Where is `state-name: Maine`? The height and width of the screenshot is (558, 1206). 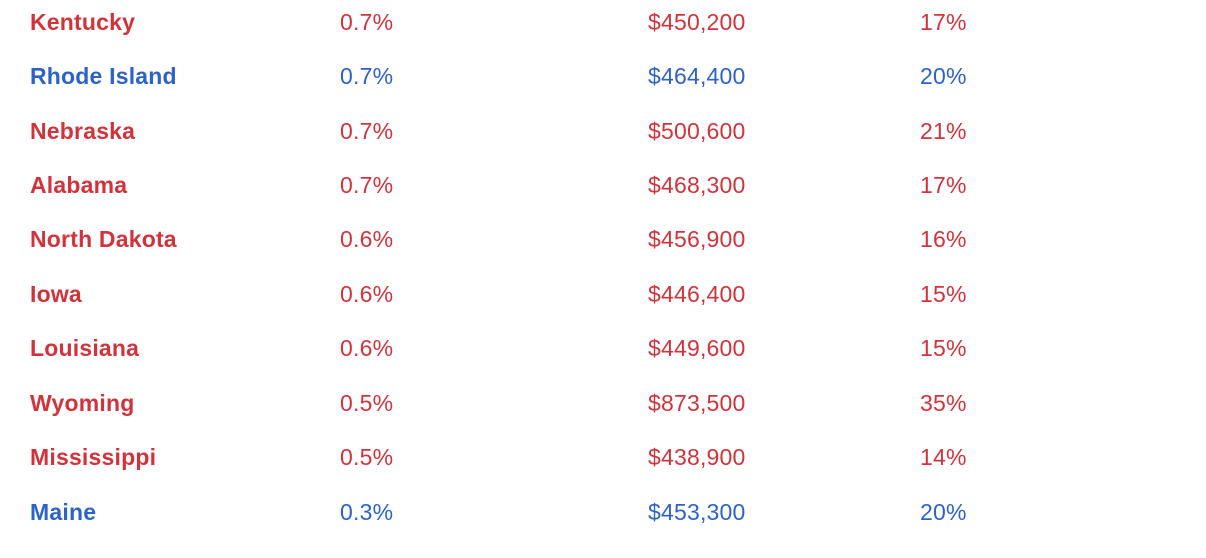
state-name: Maine is located at coordinates (63, 511).